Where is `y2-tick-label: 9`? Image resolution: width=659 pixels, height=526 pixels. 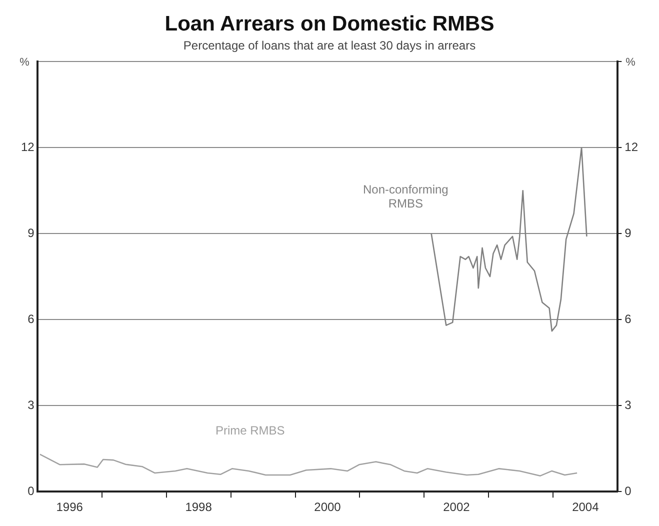 y2-tick-label: 9 is located at coordinates (628, 233).